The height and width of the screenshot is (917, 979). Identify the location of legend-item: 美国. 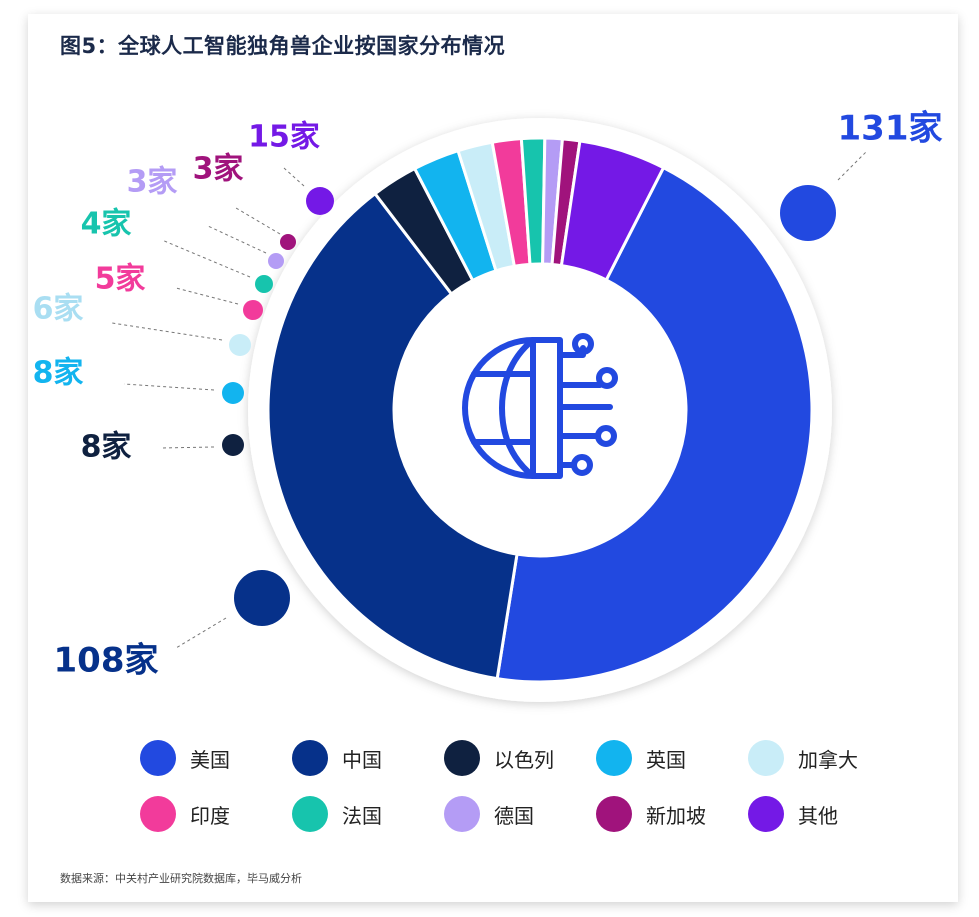
(216, 758).